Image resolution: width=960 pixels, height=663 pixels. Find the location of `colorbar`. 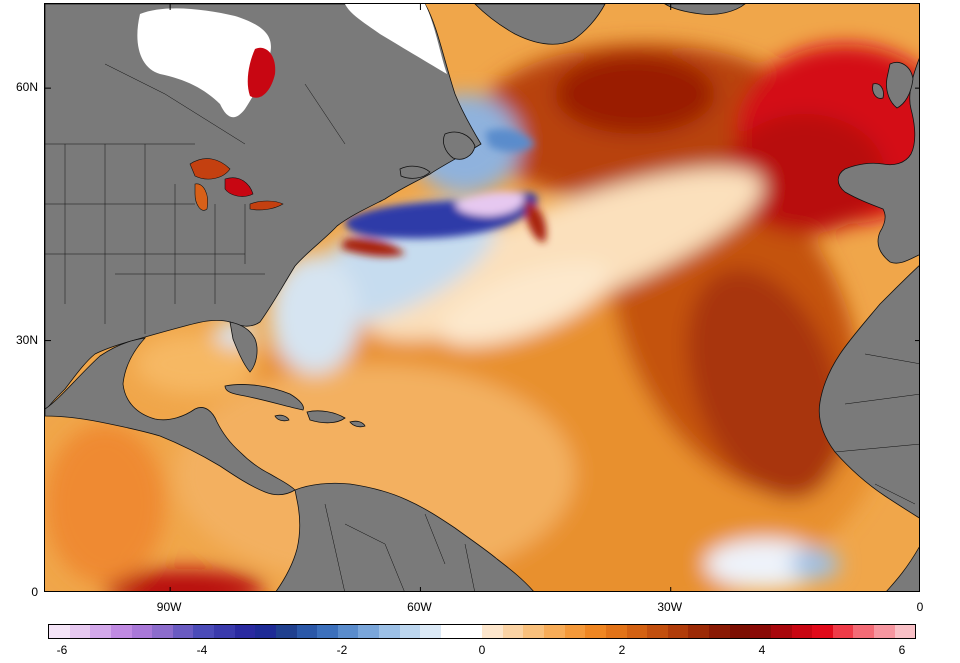

colorbar is located at coordinates (482, 631).